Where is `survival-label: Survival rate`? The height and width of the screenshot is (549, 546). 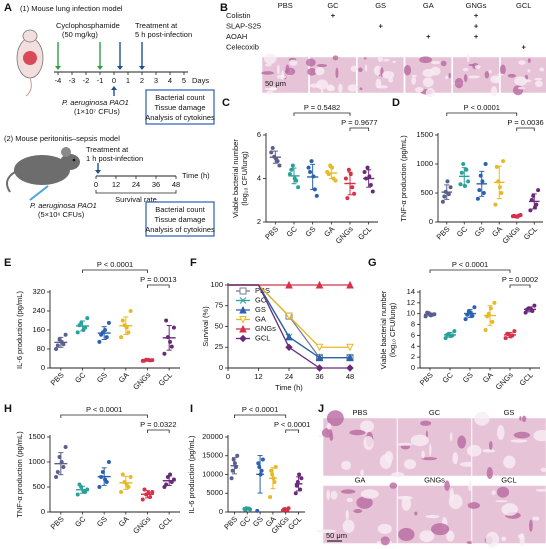
survival-label: Survival rate is located at coordinates (136, 199).